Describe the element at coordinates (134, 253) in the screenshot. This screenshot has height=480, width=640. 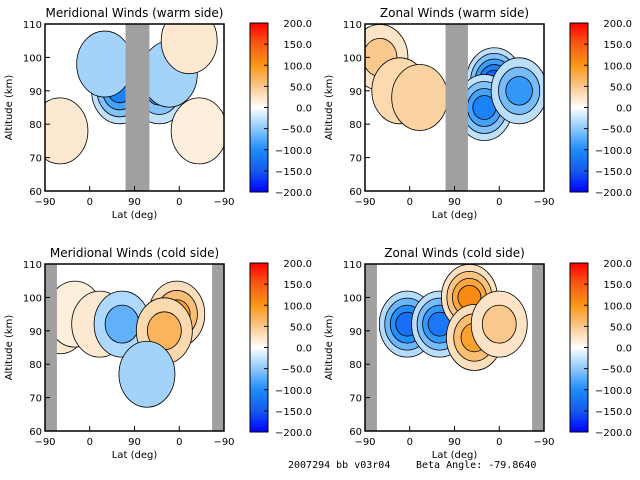
I see `panel-title: Meridional Winds (cold side)` at that location.